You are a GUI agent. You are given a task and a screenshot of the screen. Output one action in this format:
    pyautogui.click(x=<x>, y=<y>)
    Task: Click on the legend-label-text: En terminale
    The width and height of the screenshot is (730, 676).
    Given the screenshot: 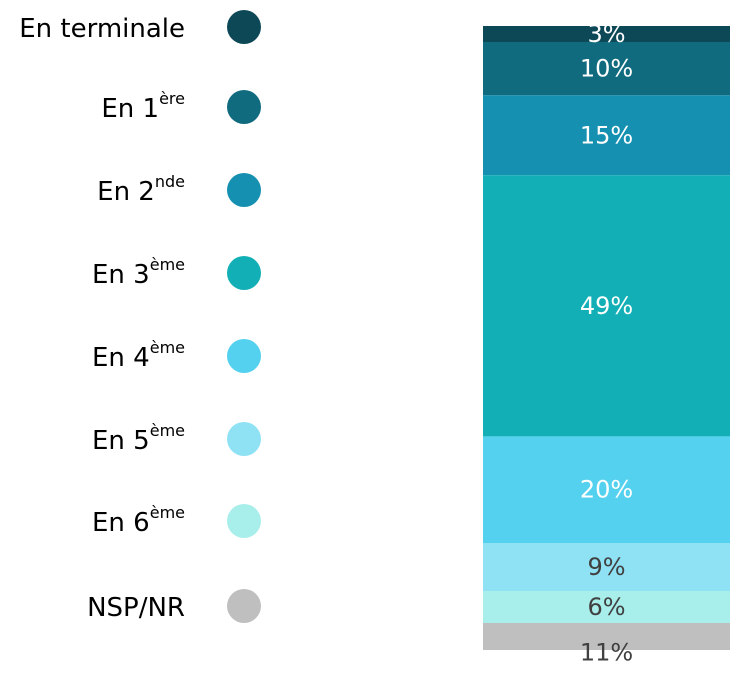 What is the action you would take?
    pyautogui.click(x=102, y=29)
    